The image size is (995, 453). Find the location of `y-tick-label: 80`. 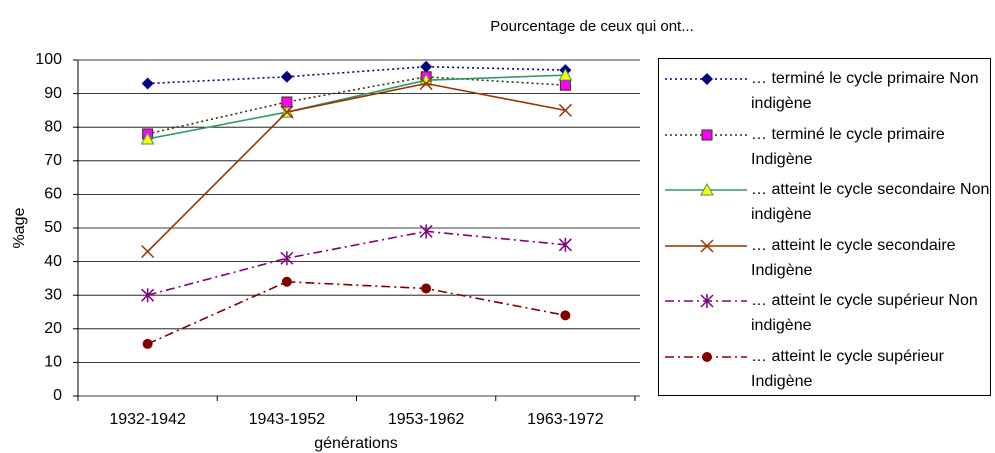

y-tick-label: 80 is located at coordinates (53, 126).